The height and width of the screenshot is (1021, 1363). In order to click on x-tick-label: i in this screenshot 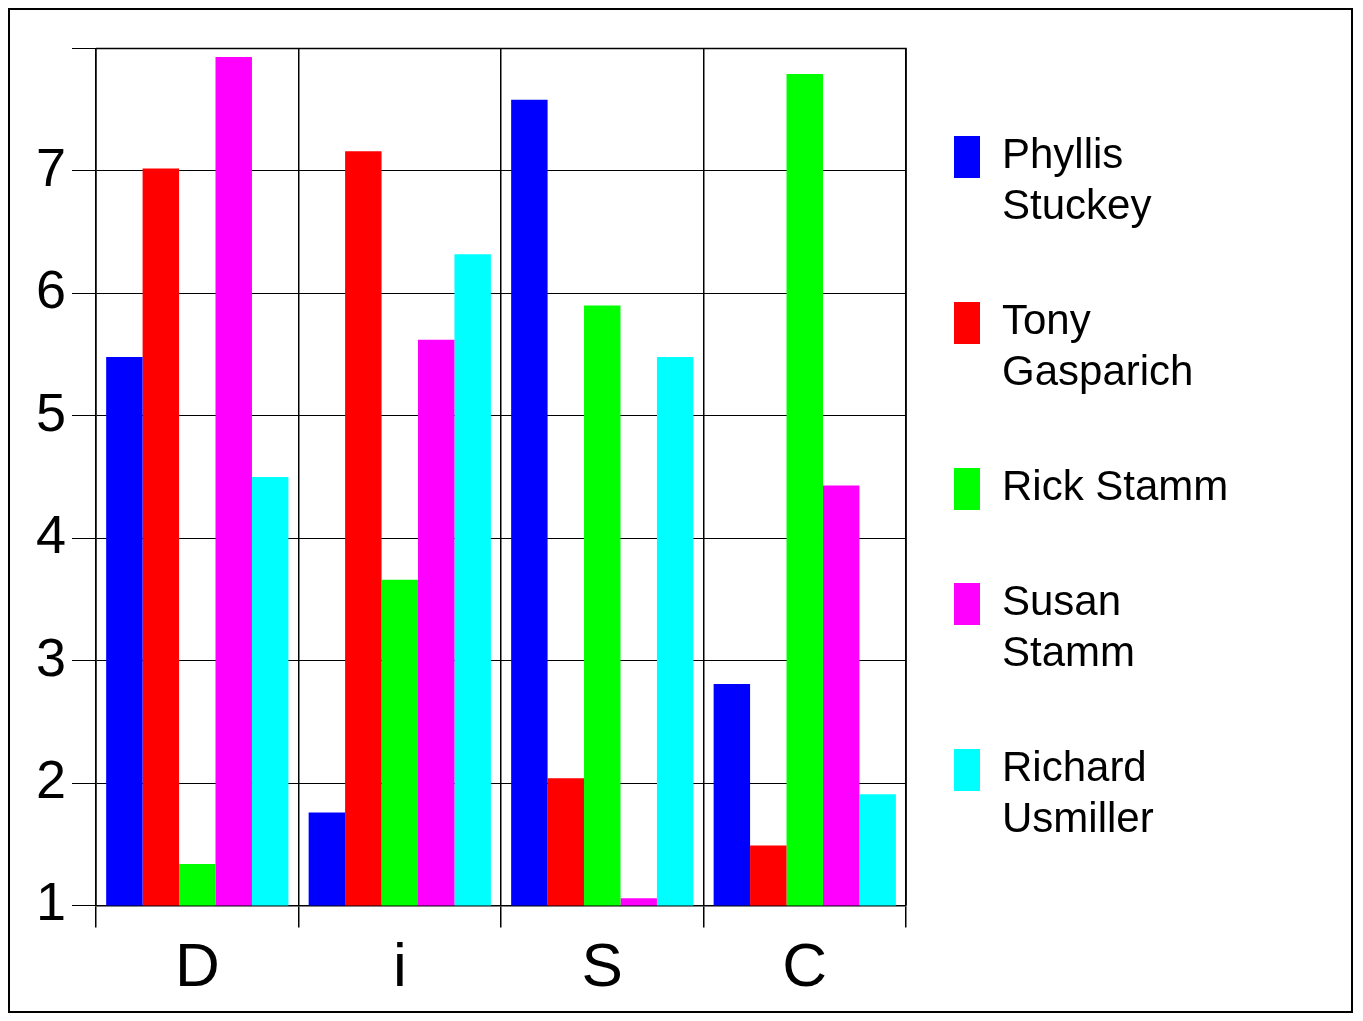, I will do `click(399, 964)`.